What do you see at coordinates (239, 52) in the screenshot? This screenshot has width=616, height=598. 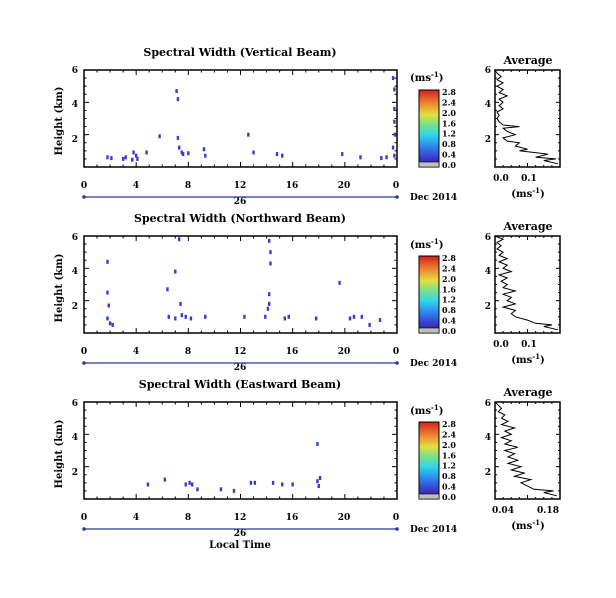 I see `chart-title: Spectral Width (Vertical Beam)` at bounding box center [239, 52].